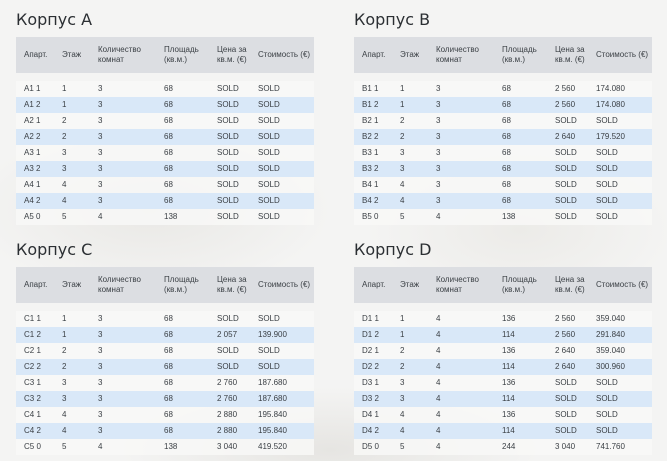 The image size is (667, 461). What do you see at coordinates (54, 19) in the screenshot?
I see `block-title: Корпус A` at bounding box center [54, 19].